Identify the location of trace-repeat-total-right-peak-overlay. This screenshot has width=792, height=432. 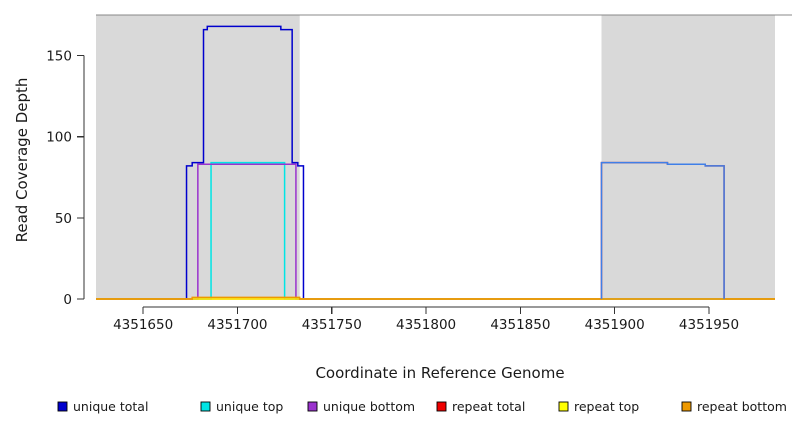
(662, 230).